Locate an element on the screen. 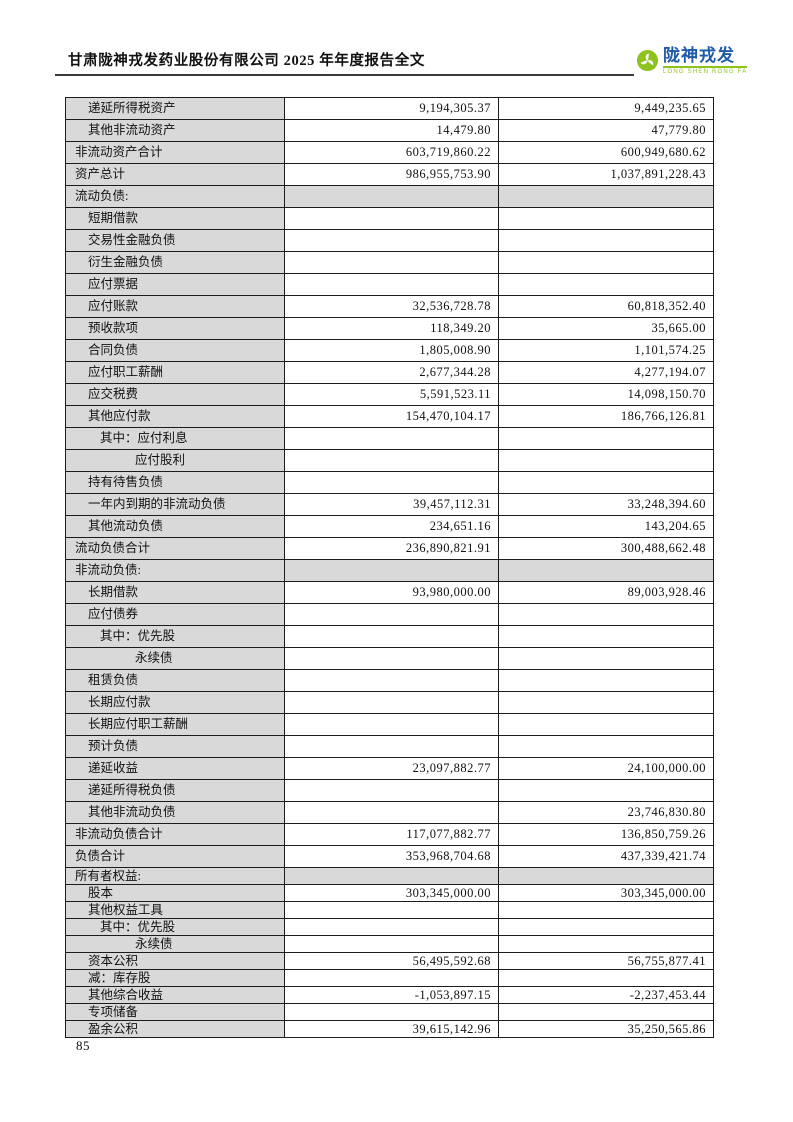  row-closing-balance: 9,194,305.37 is located at coordinates (391, 108).